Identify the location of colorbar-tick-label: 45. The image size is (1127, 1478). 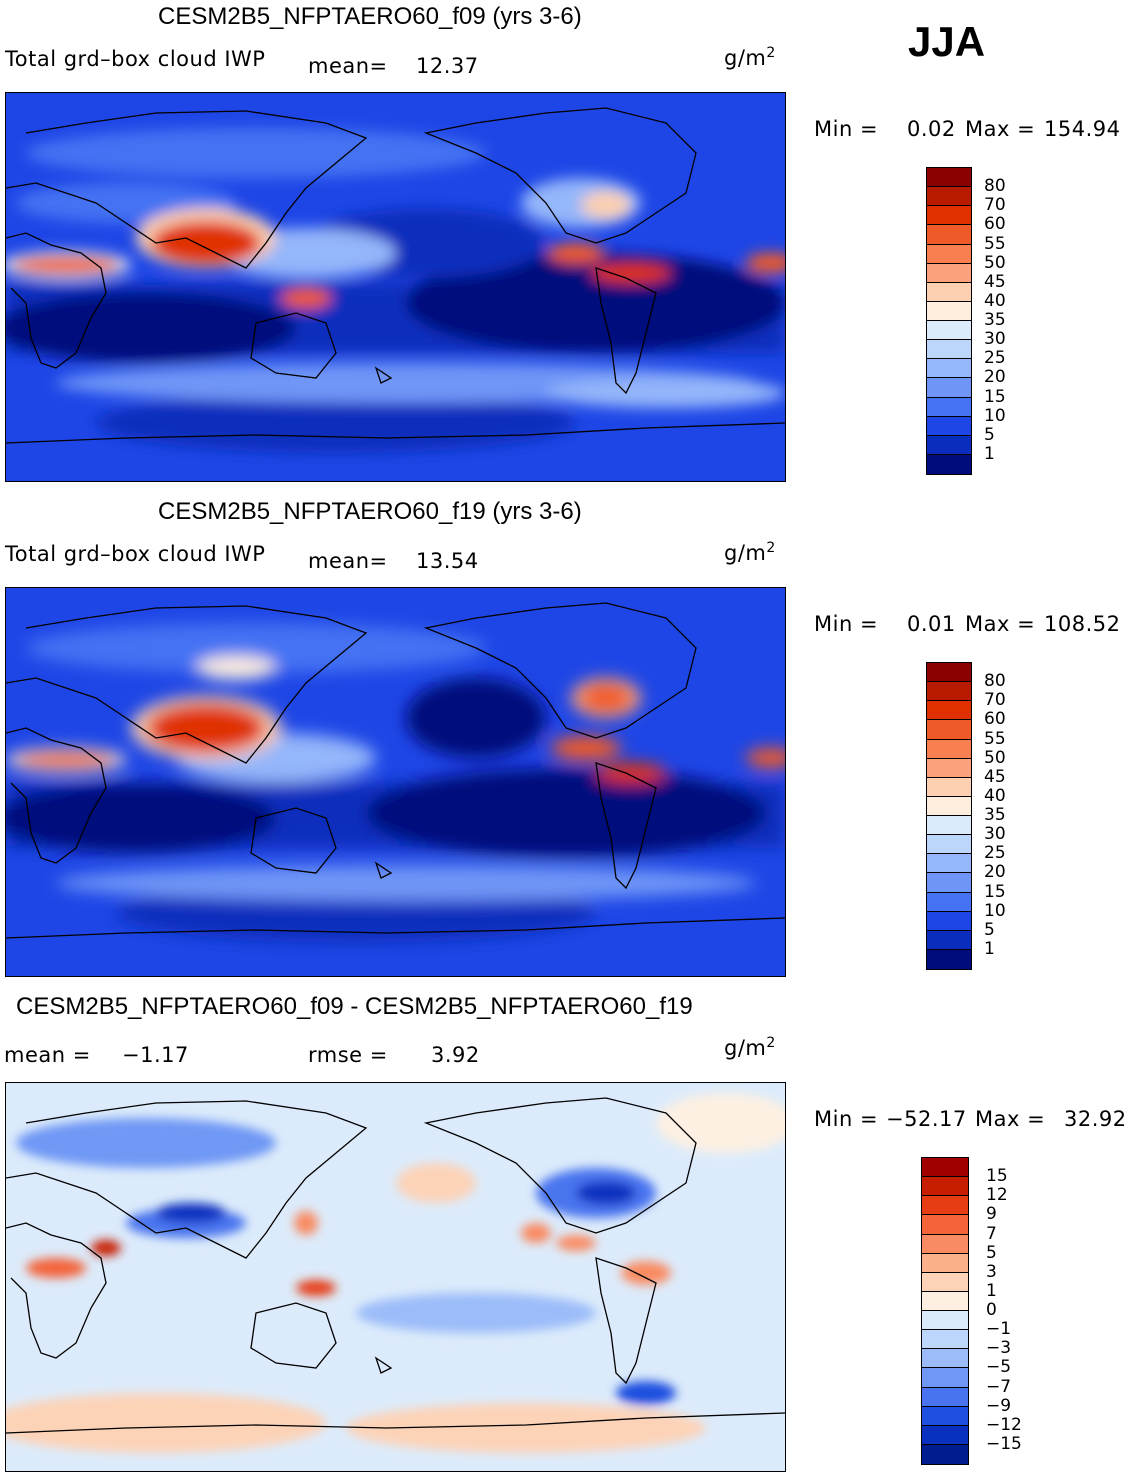
(995, 776).